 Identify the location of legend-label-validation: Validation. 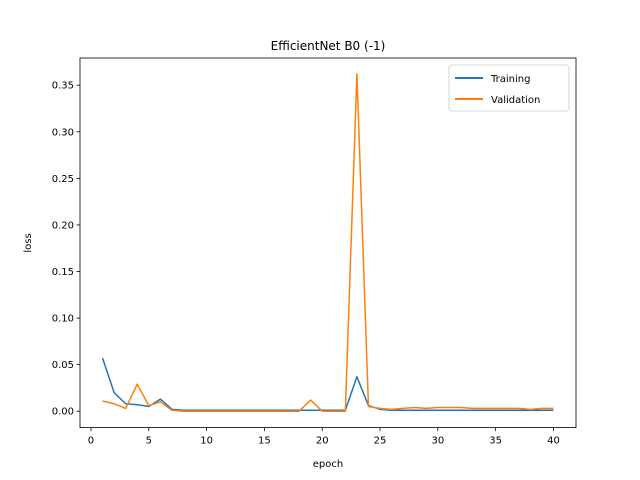
(515, 100).